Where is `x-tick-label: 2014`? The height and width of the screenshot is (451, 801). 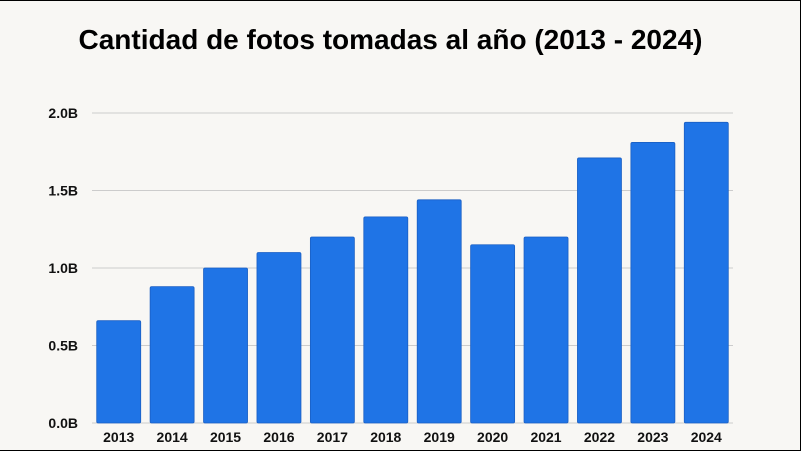 x-tick-label: 2014 is located at coordinates (172, 437).